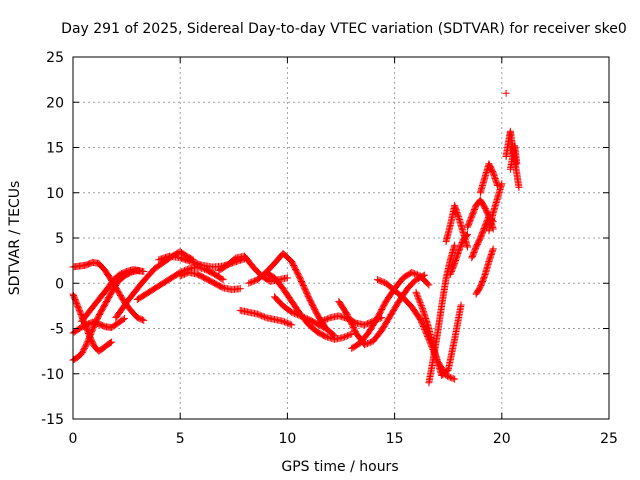 Image resolution: width=640 pixels, height=480 pixels. What do you see at coordinates (52, 375) in the screenshot?
I see `y-tick-label: -10` at bounding box center [52, 375].